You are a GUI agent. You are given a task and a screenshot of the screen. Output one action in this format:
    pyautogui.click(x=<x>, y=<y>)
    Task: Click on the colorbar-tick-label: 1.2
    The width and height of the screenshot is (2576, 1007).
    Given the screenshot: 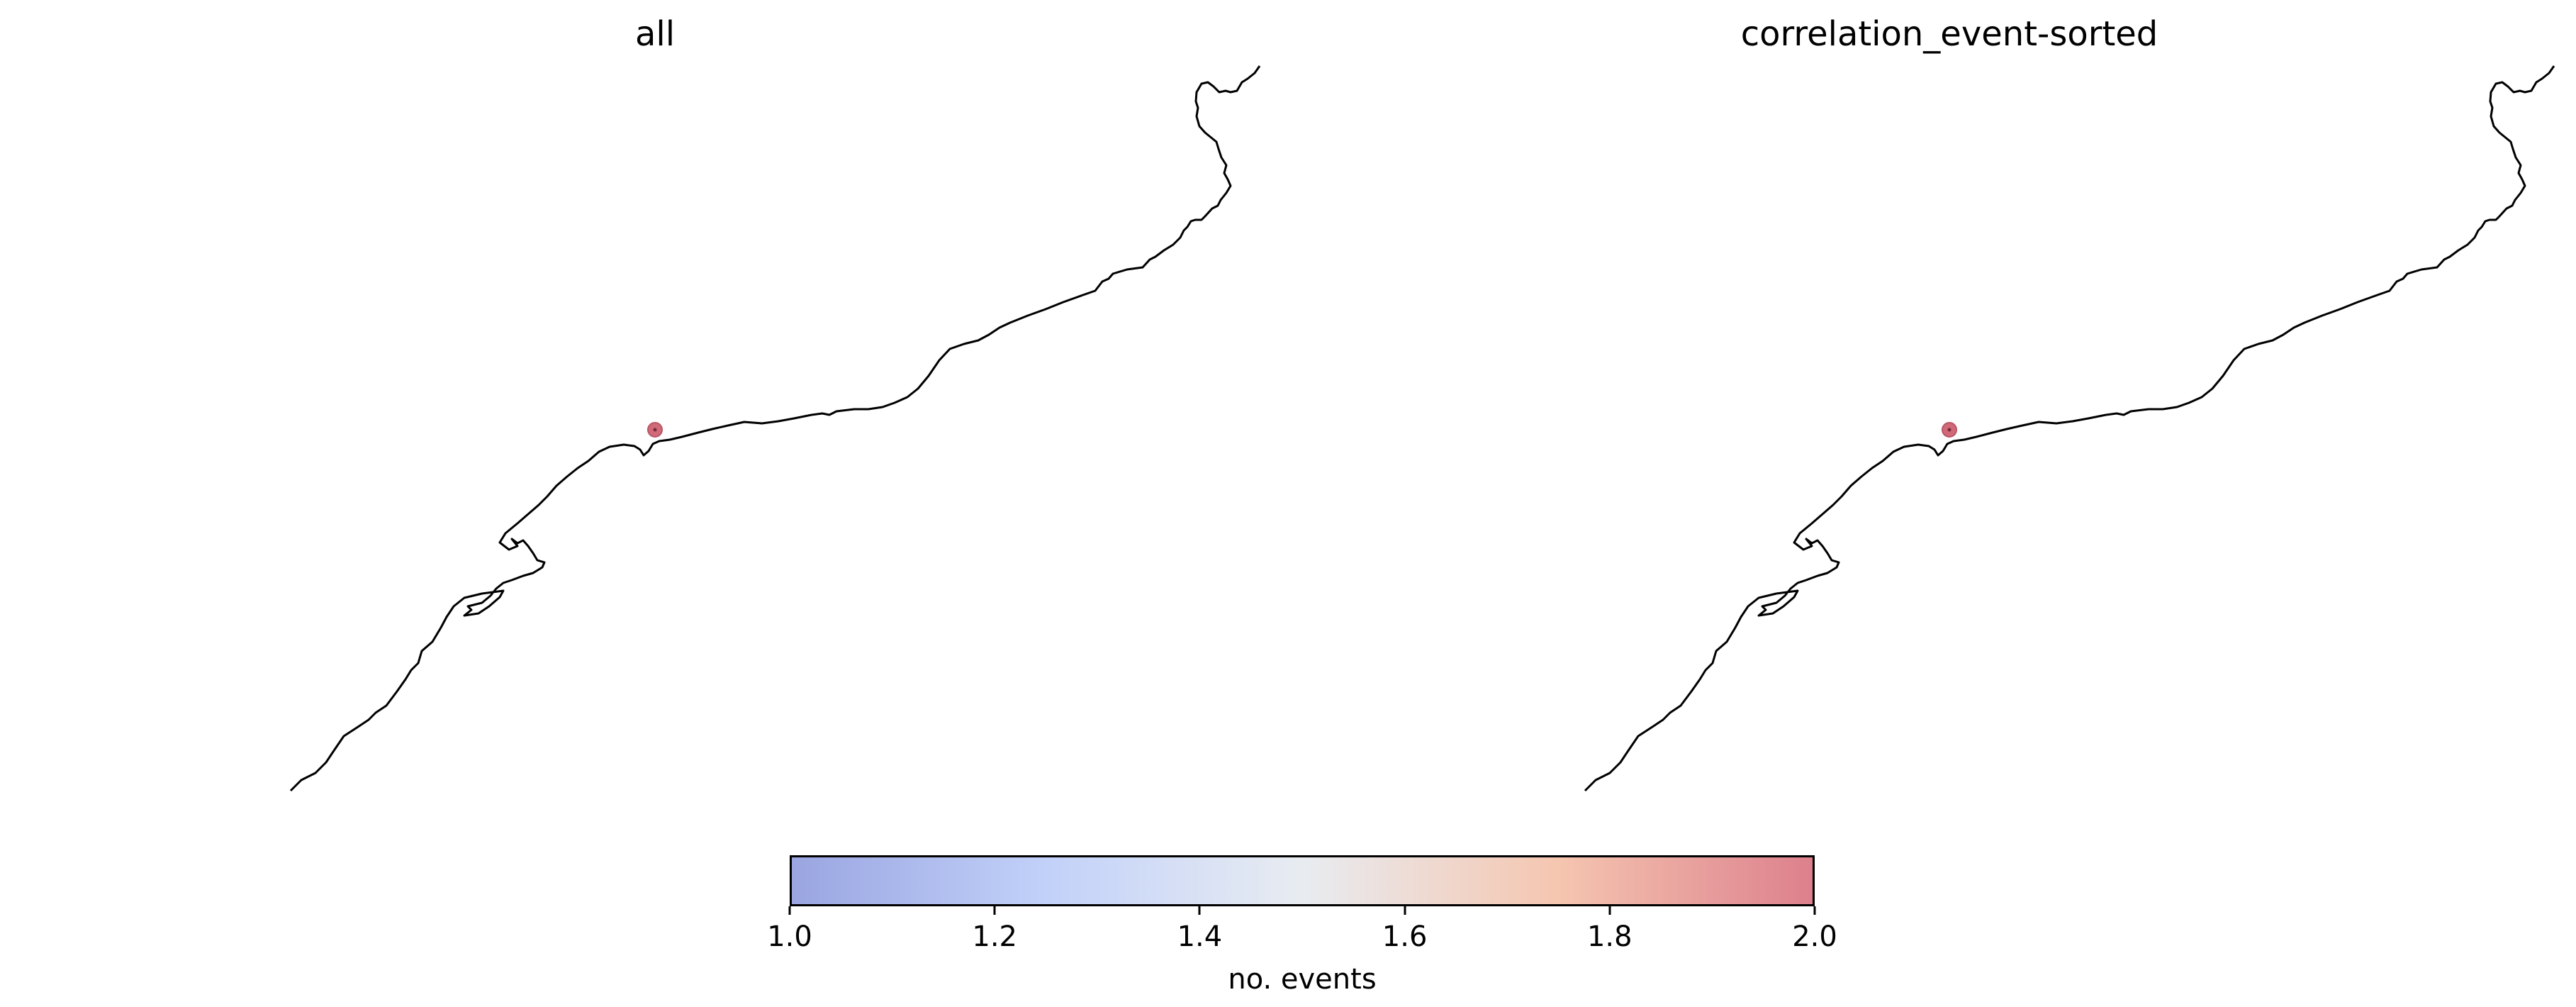 What is the action you would take?
    pyautogui.click(x=995, y=937)
    